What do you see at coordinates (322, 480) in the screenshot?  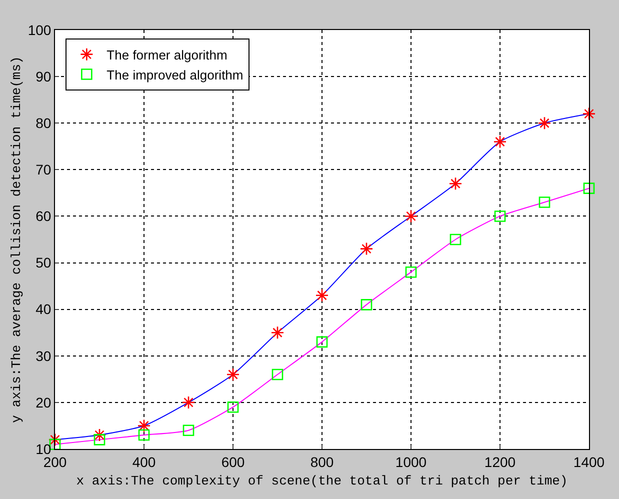 I see `x-axis-title: x axis:The complexity of scene(the total of tri patch per time)` at bounding box center [322, 480].